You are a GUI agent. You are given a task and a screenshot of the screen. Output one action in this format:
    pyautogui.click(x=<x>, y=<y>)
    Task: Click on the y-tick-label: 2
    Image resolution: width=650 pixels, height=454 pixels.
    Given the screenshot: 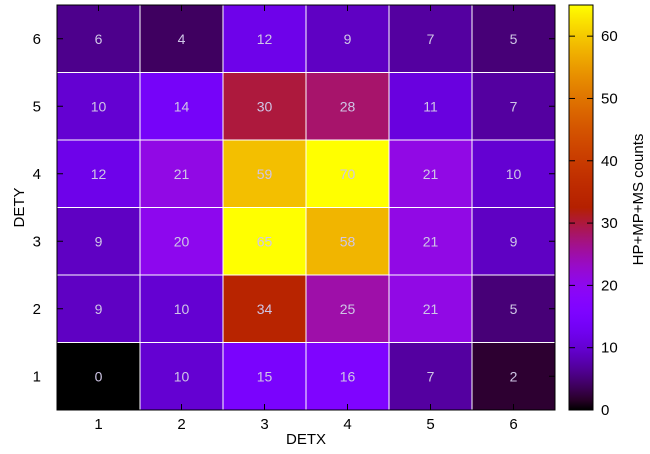 What is the action you would take?
    pyautogui.click(x=37, y=309)
    